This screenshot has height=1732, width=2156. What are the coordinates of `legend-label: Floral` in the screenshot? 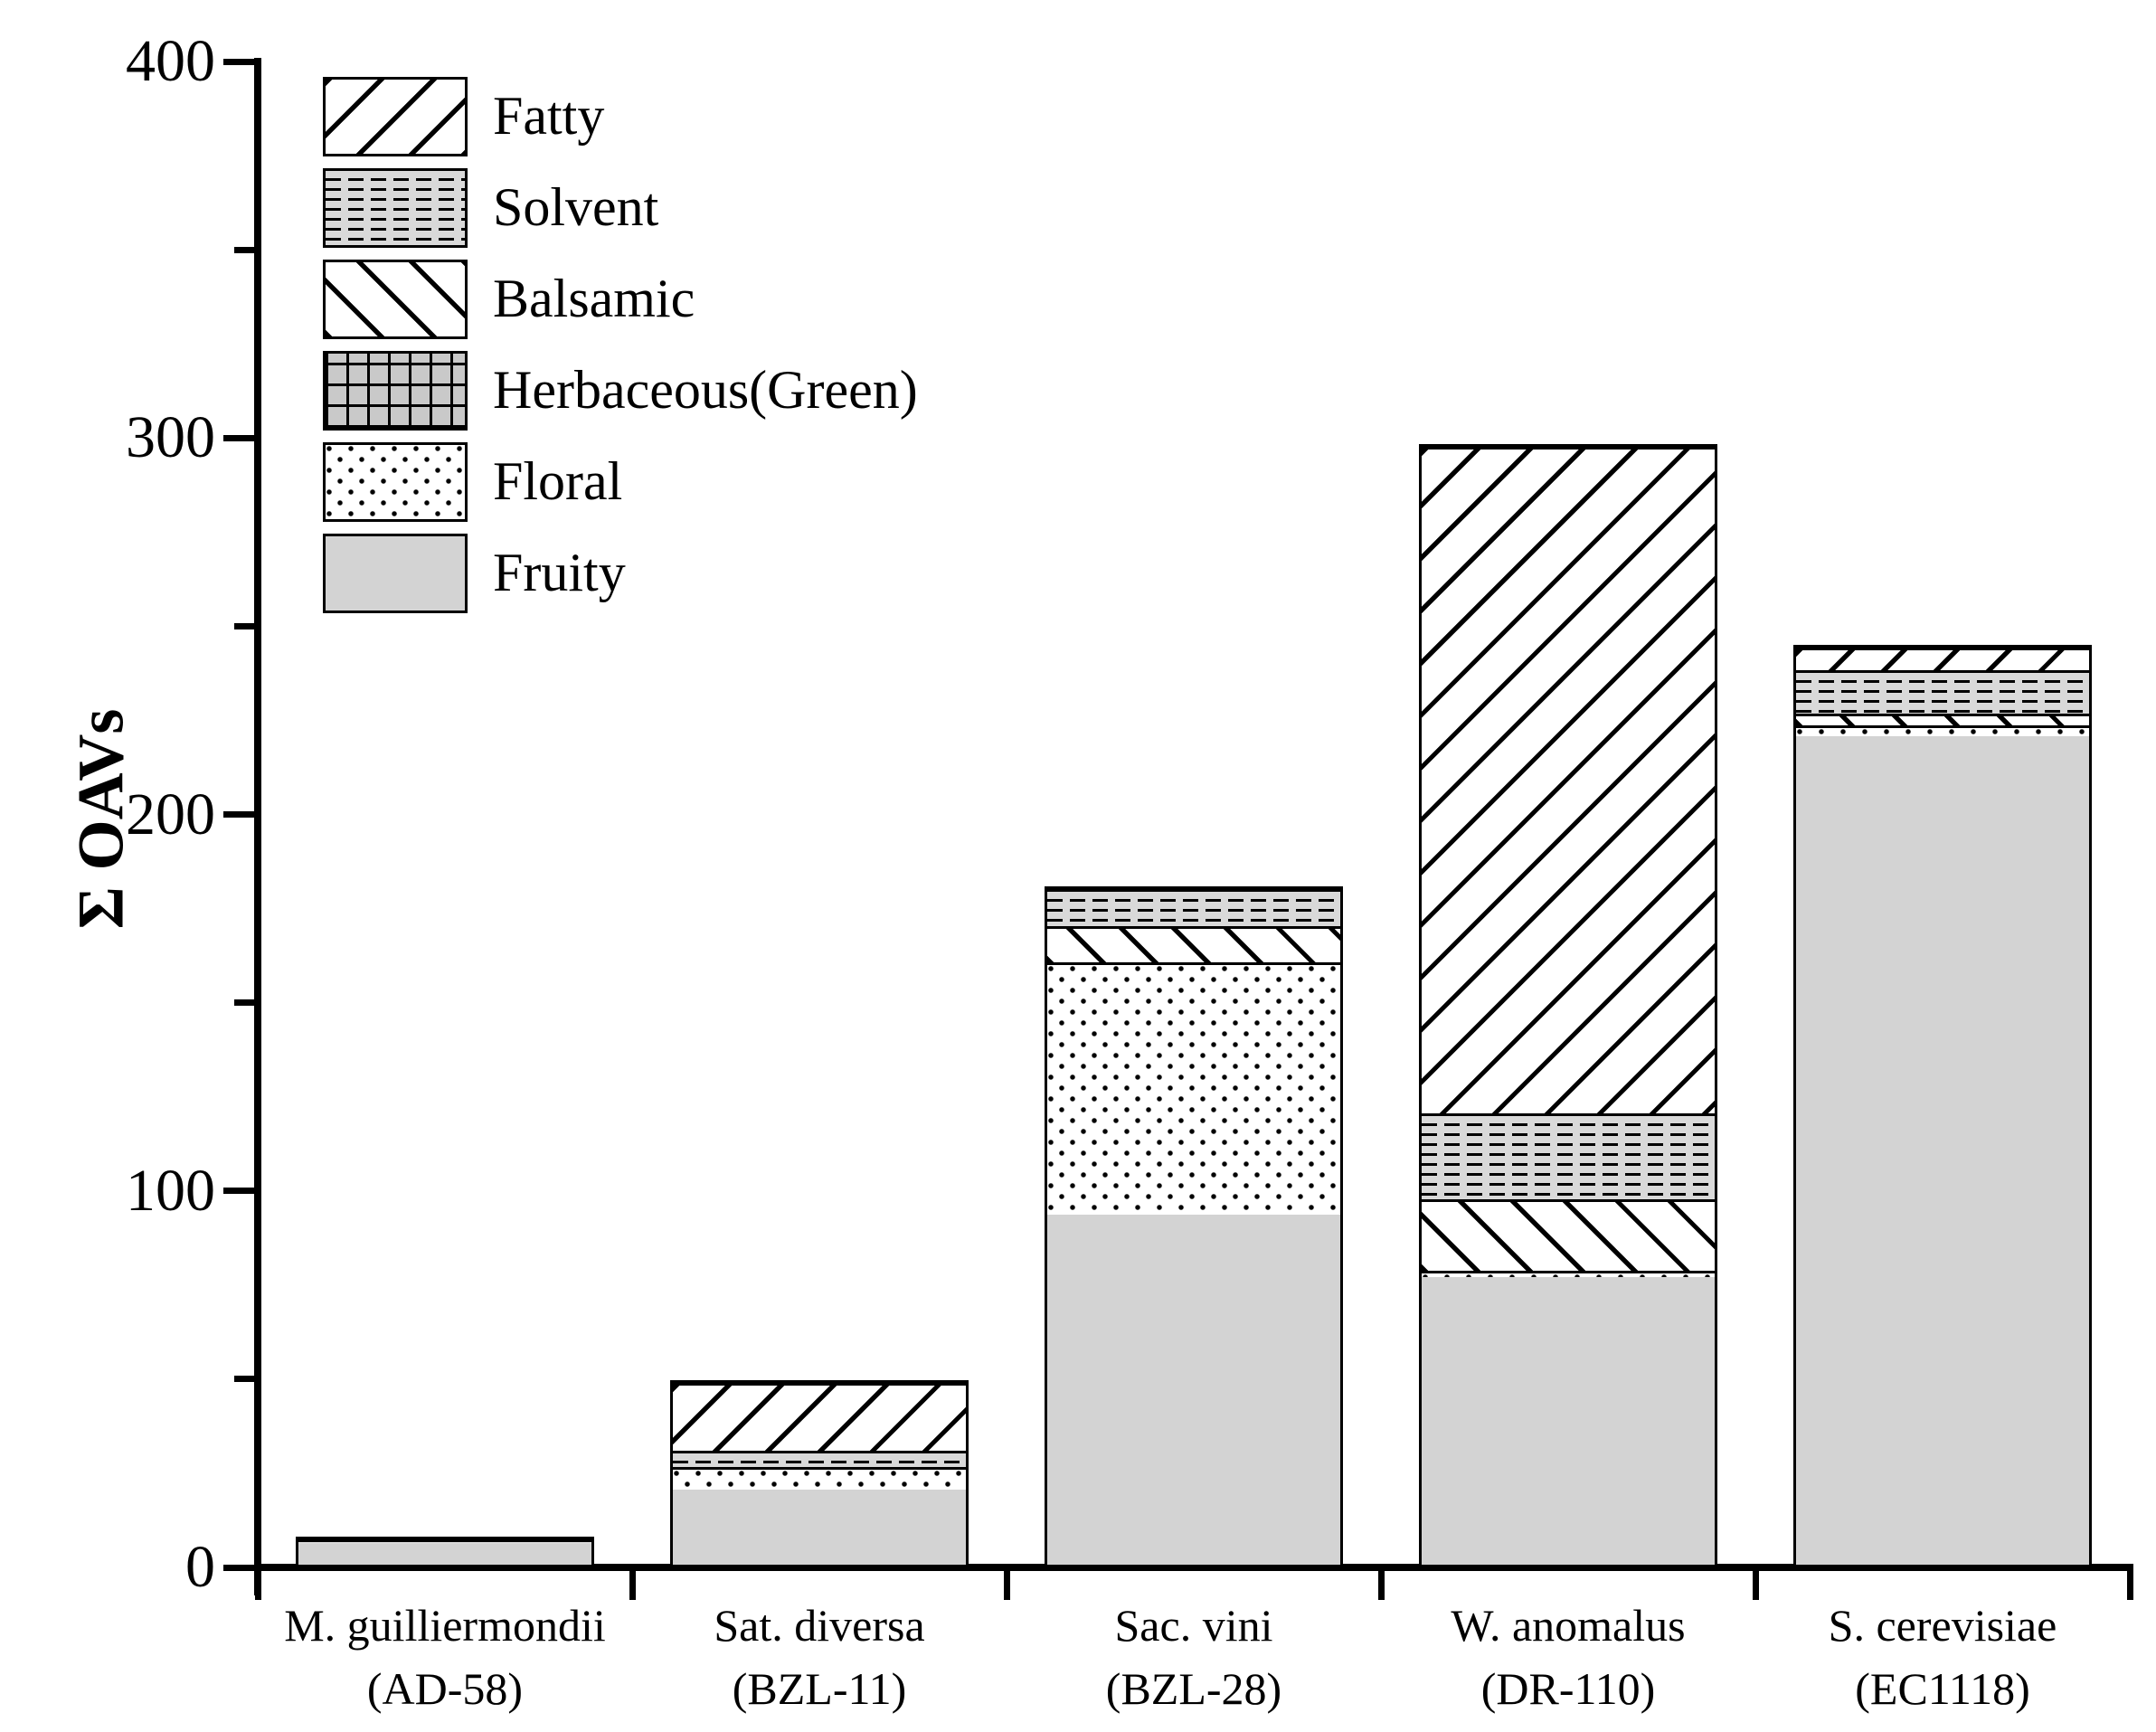 It's located at (558, 481).